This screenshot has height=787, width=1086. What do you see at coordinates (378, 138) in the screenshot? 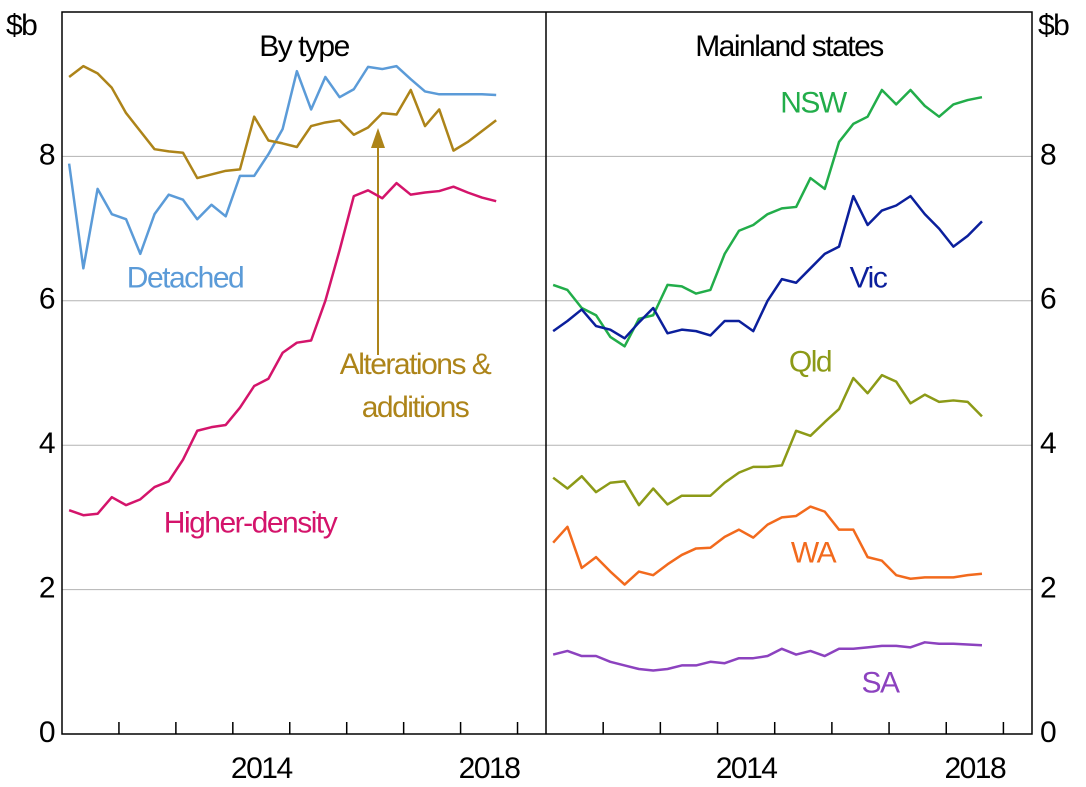
I see `annotation-arrowhead` at bounding box center [378, 138].